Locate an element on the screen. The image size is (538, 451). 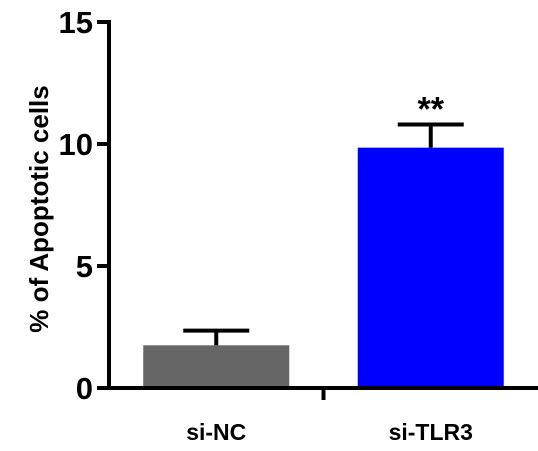
x-category-label: si-TLR3 is located at coordinates (431, 432).